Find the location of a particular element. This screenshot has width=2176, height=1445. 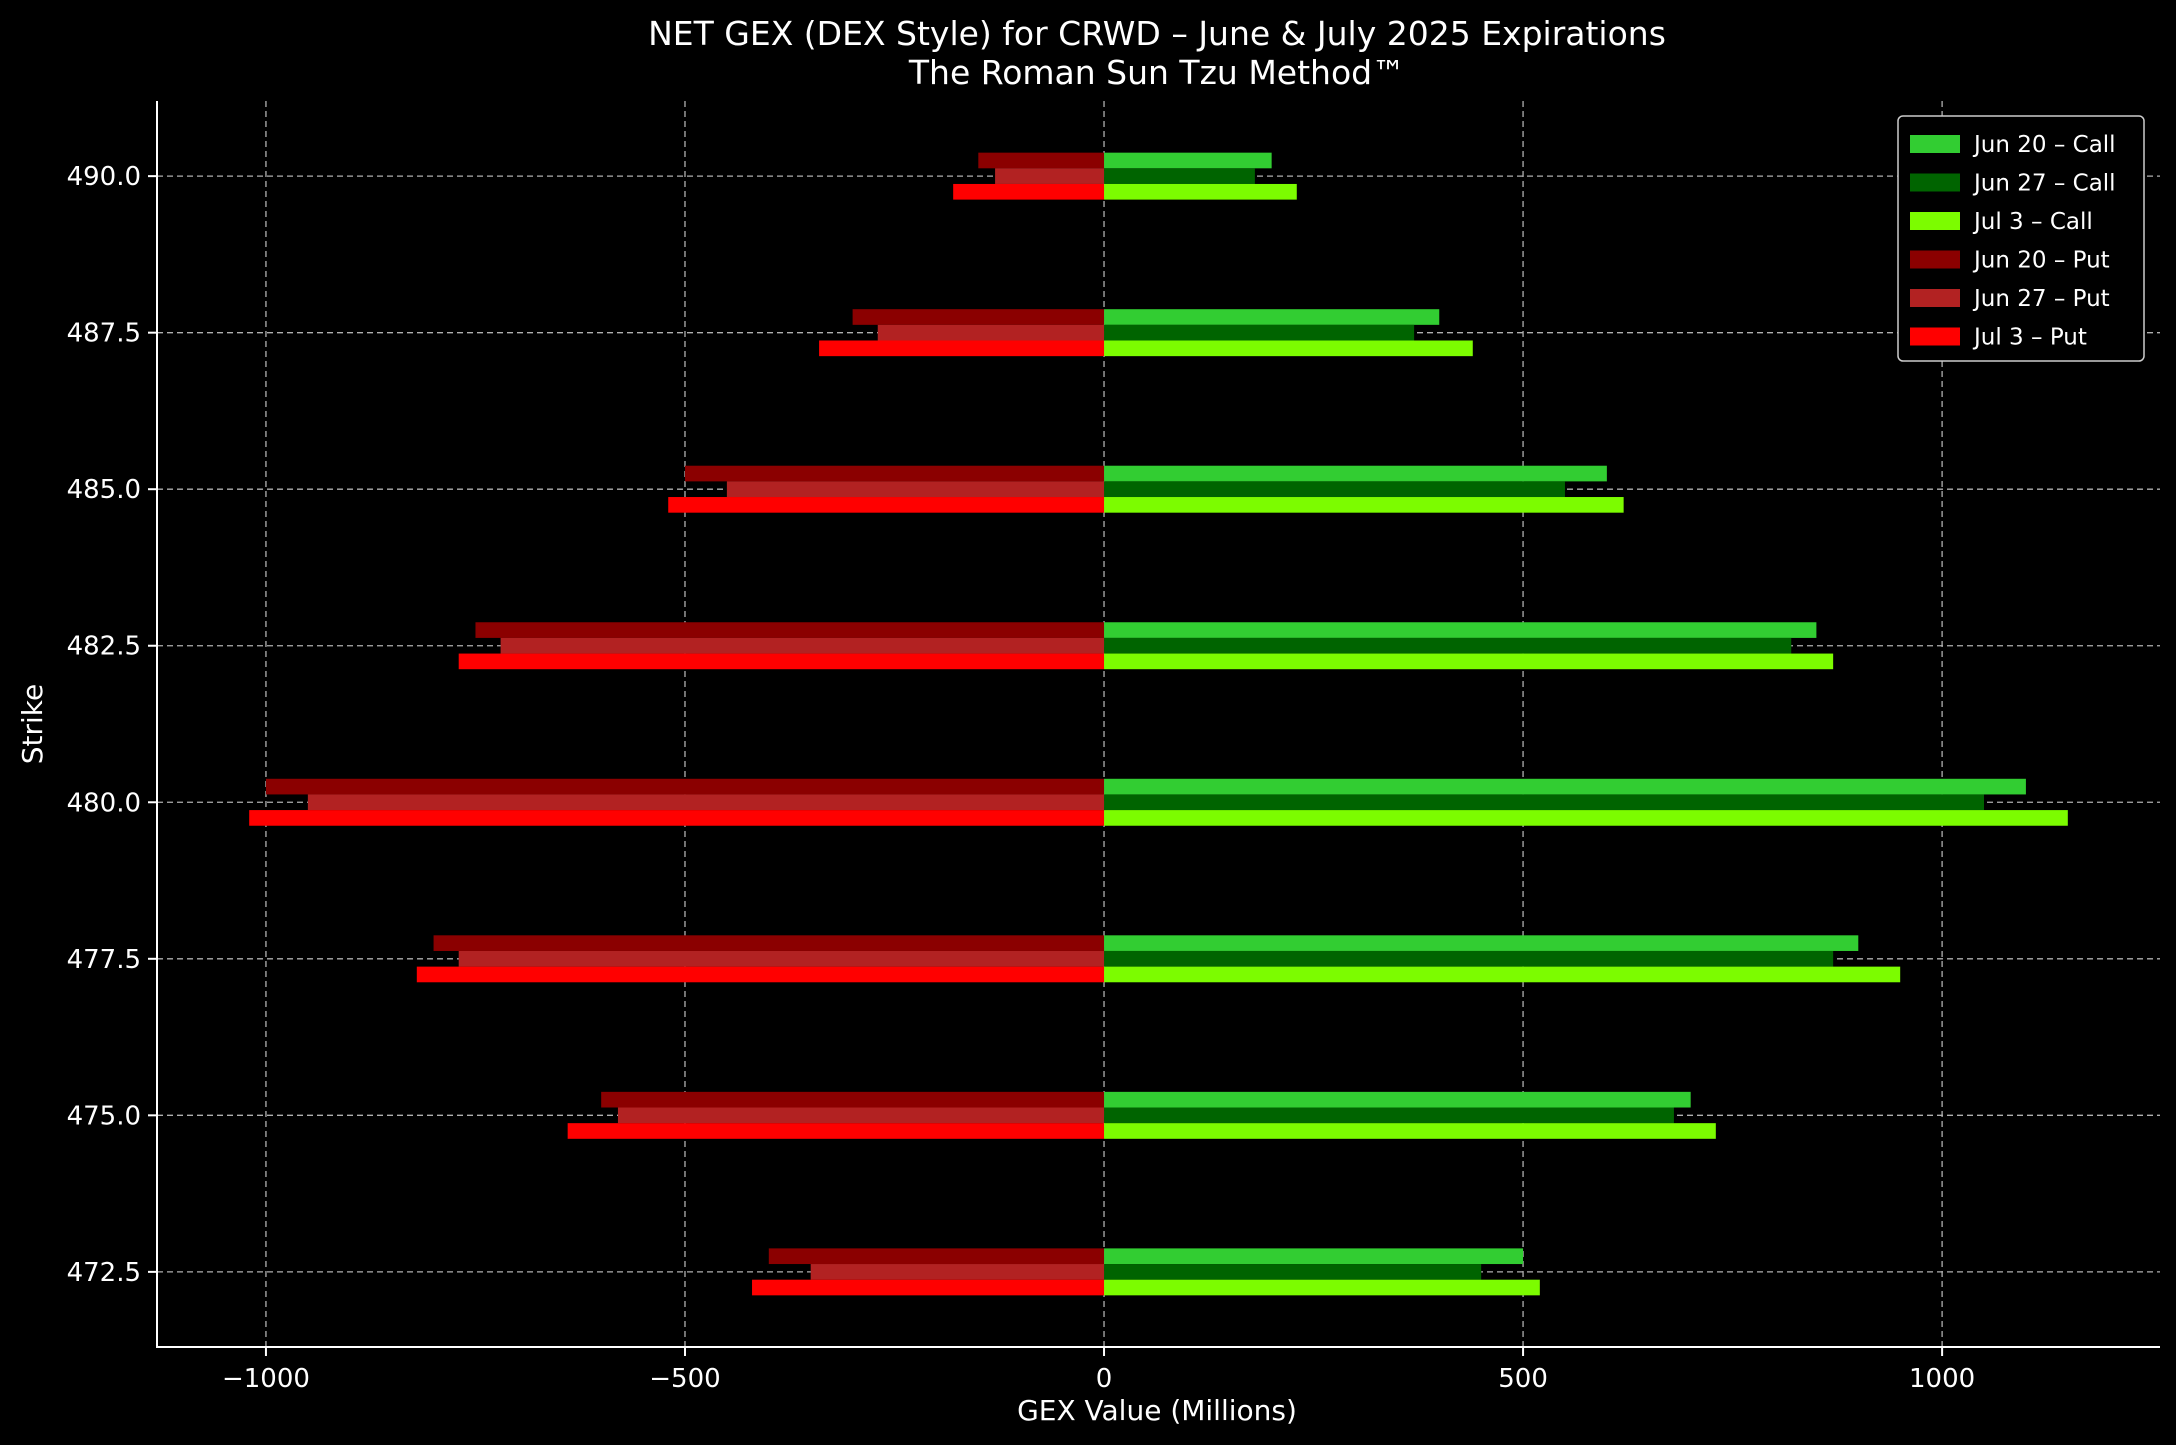

x-tick-label: −1000 is located at coordinates (266, 1379).